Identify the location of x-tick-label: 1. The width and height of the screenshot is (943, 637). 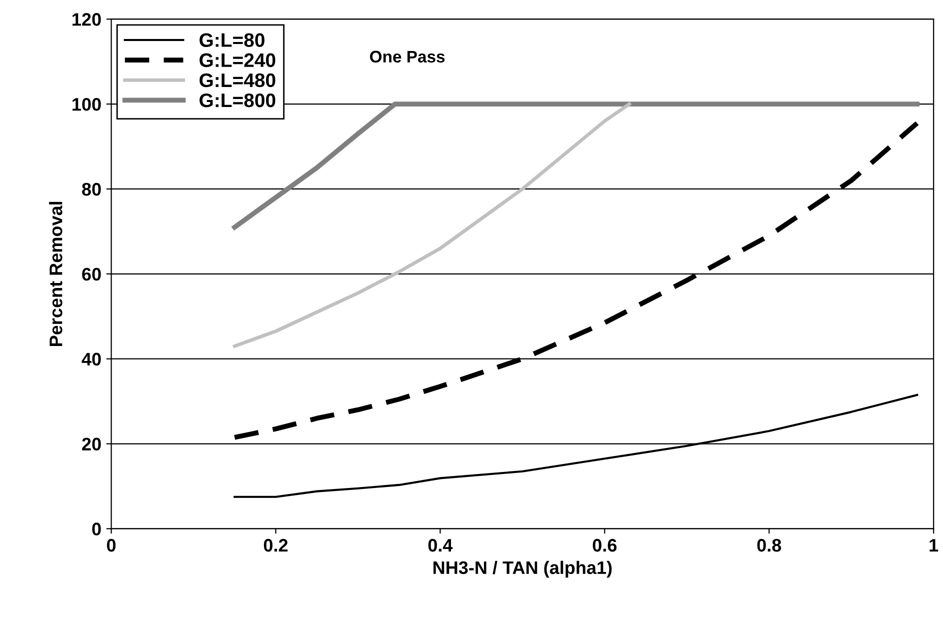
(934, 545).